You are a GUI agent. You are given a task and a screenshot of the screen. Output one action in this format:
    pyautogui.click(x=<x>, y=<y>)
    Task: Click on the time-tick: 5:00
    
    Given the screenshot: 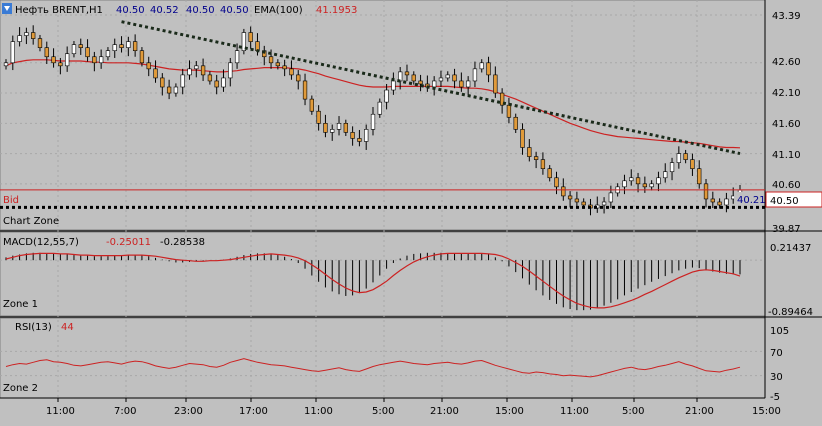 What is the action you would take?
    pyautogui.click(x=633, y=411)
    